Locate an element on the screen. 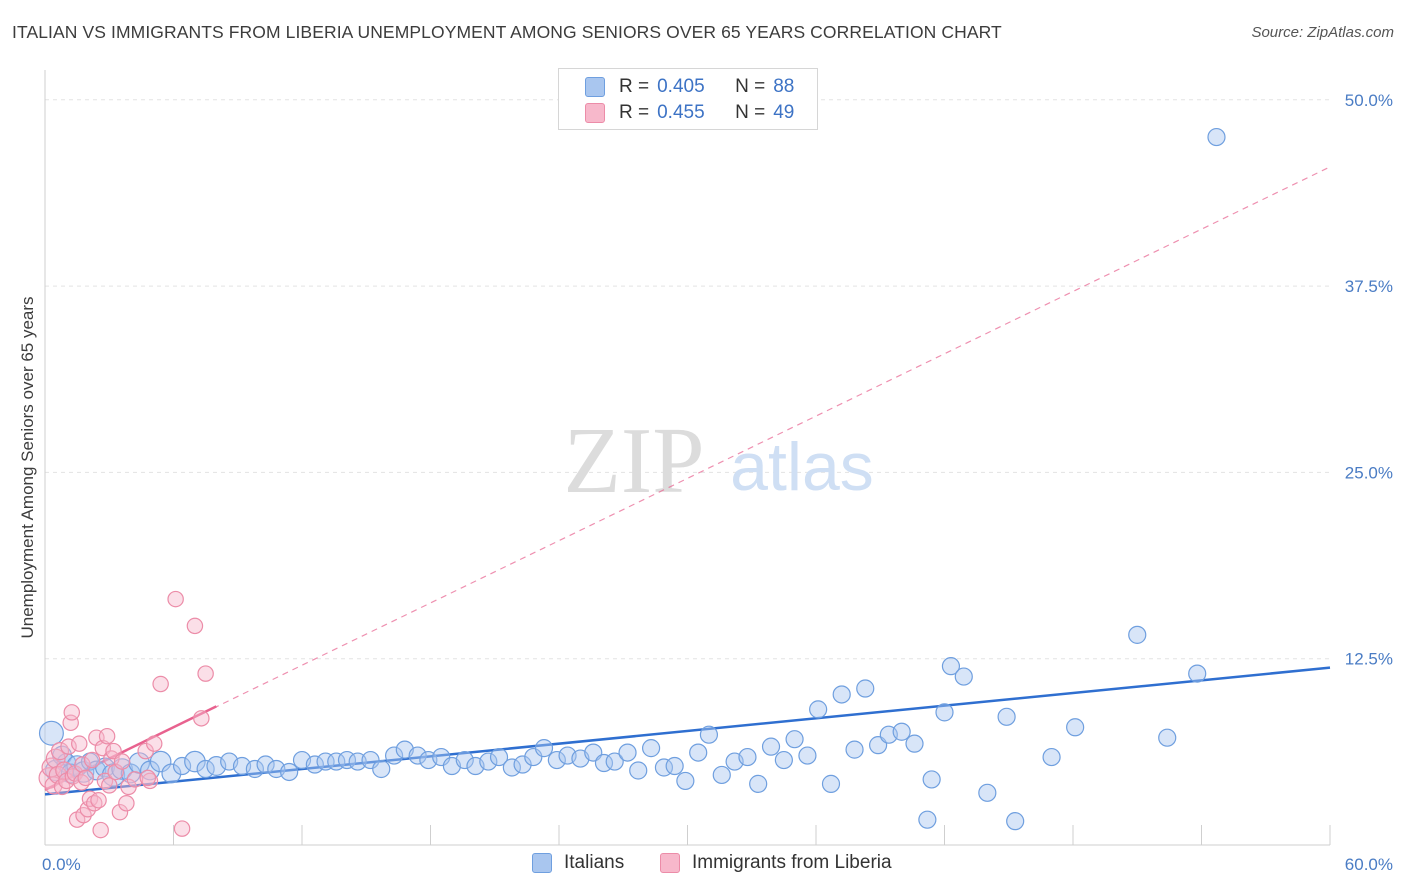 The image size is (1406, 892). series-legend-liberia: Immigrants from Liberia is located at coordinates (776, 863).